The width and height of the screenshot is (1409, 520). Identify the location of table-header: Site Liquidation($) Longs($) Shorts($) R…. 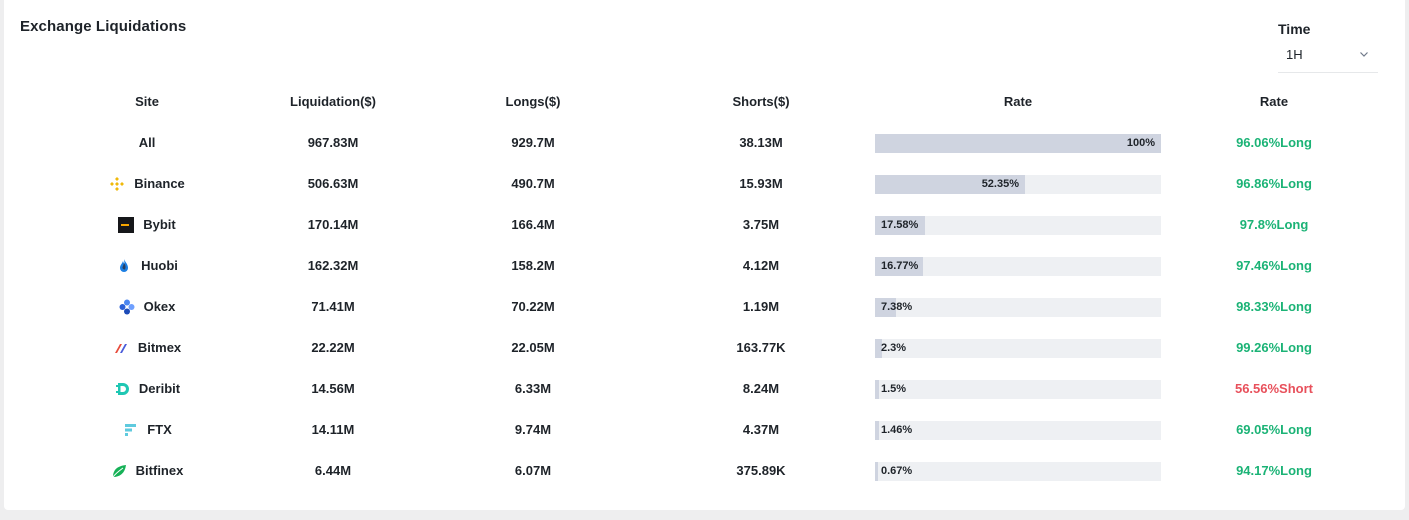
(704, 102).